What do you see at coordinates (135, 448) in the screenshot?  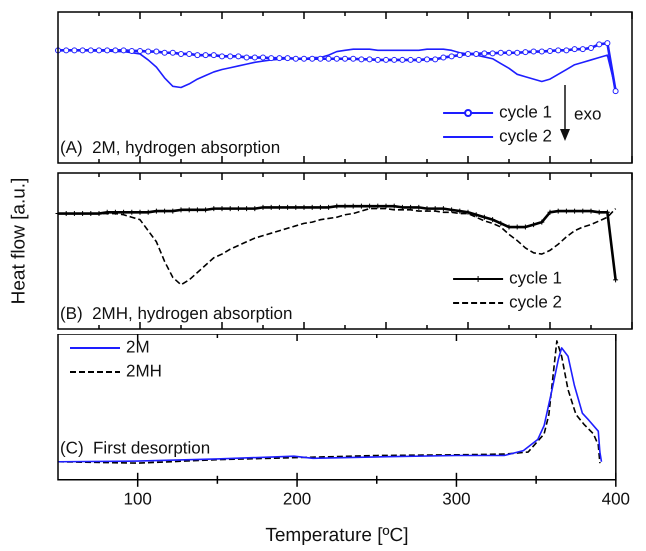 I see `text: (C) First desorption` at bounding box center [135, 448].